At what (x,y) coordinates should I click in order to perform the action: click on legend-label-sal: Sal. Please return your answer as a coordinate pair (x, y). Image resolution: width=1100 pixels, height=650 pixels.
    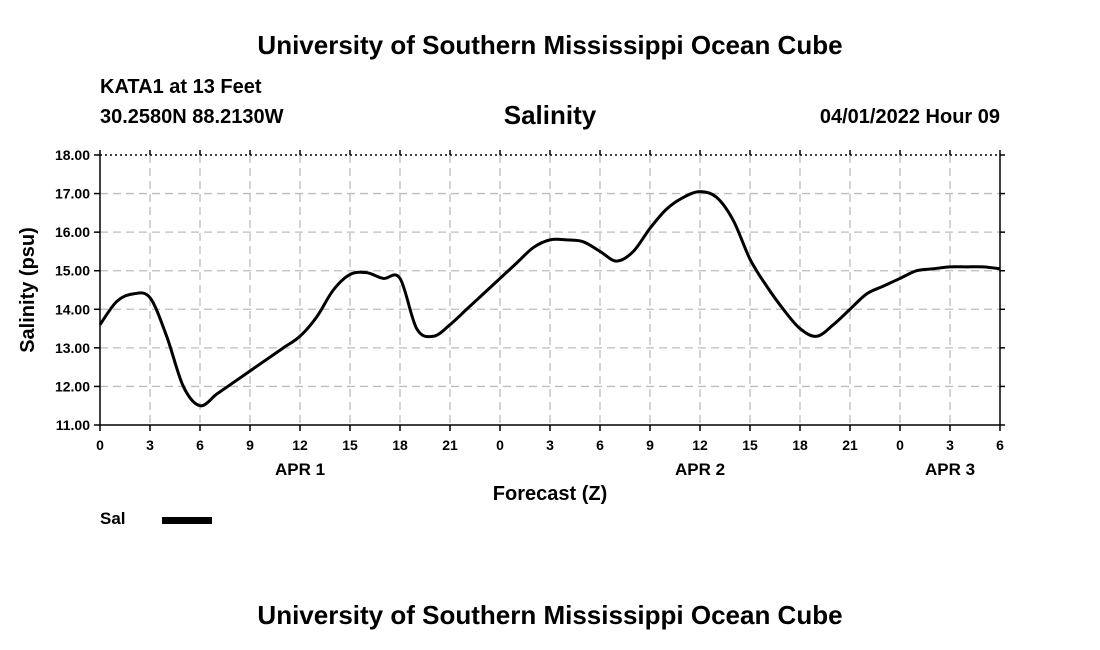
    Looking at the image, I should click on (113, 518).